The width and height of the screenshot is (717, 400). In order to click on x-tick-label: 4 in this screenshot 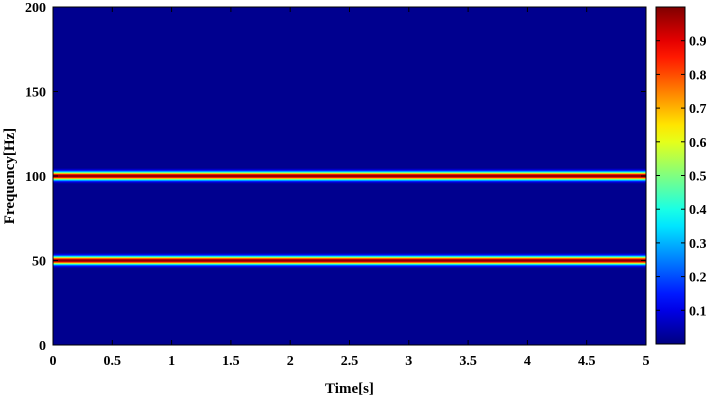, I will do `click(527, 361)`.